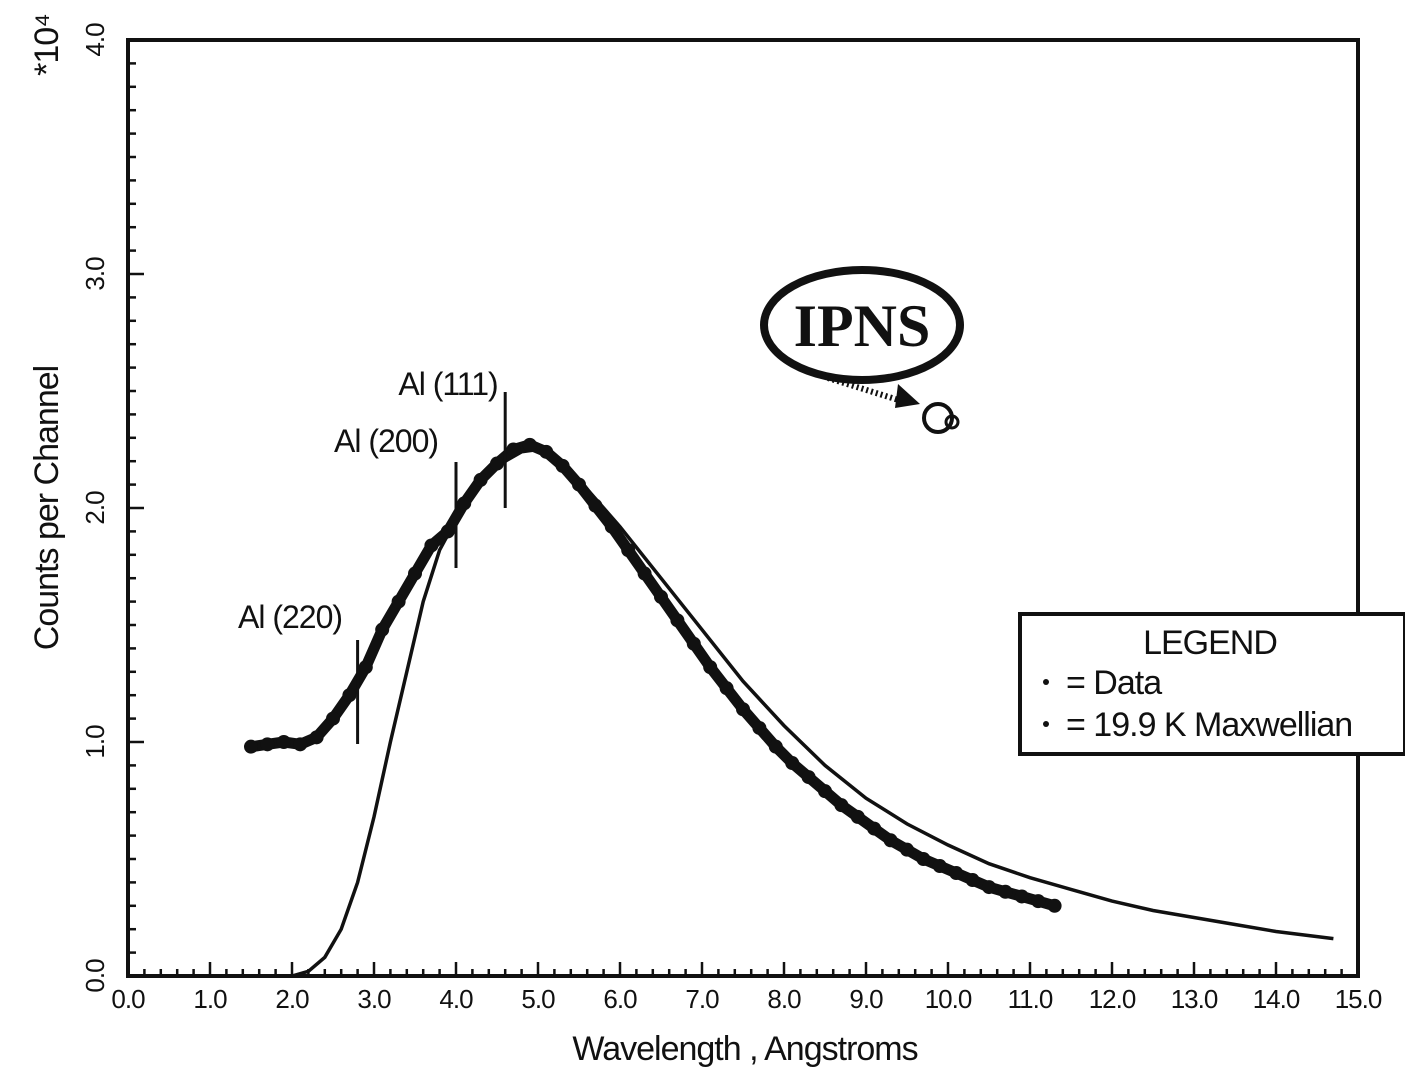 Image resolution: width=1405 pixels, height=1078 pixels. Describe the element at coordinates (702, 999) in the screenshot. I see `x-tick-label: 7.0` at that location.